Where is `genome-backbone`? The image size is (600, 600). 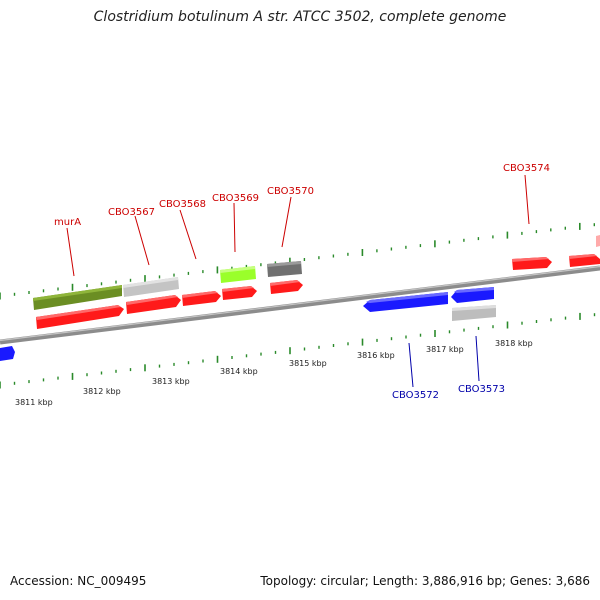
genome-backbone is located at coordinates (300, 305).